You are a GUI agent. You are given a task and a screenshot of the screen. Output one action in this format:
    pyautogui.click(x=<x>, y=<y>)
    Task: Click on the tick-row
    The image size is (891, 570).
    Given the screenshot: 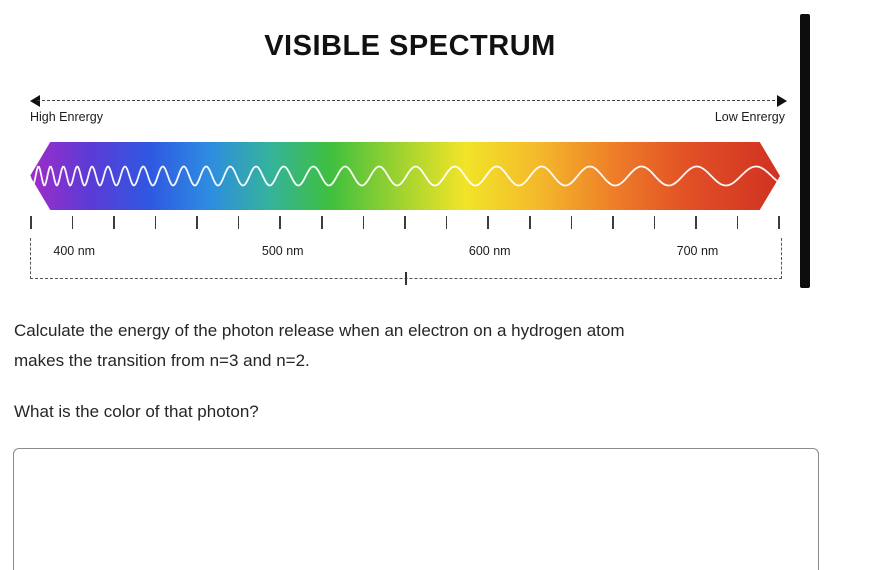 What is the action you would take?
    pyautogui.click(x=405, y=224)
    